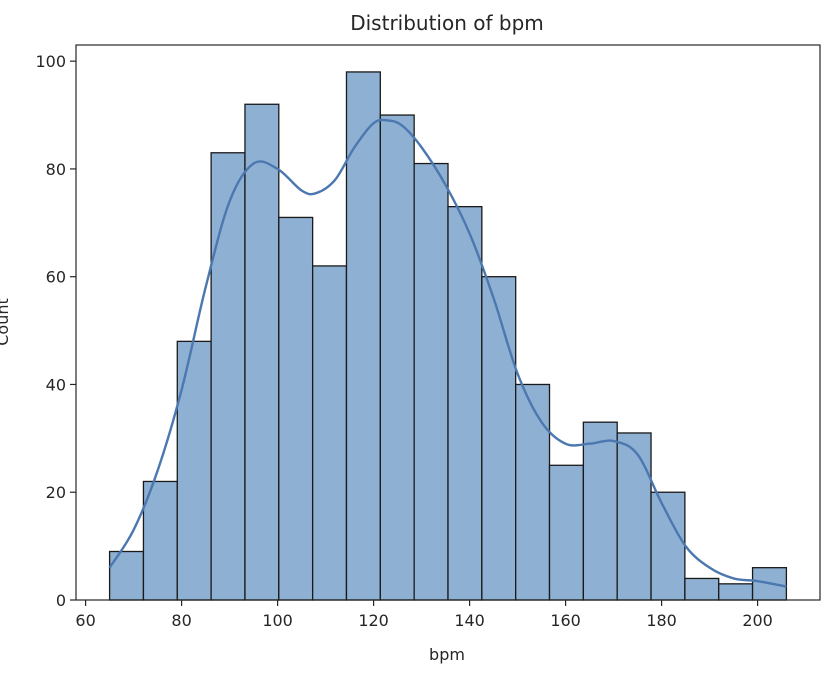 This screenshot has height=695, width=833. Describe the element at coordinates (56, 384) in the screenshot. I see `y-tick-label: 40` at that location.